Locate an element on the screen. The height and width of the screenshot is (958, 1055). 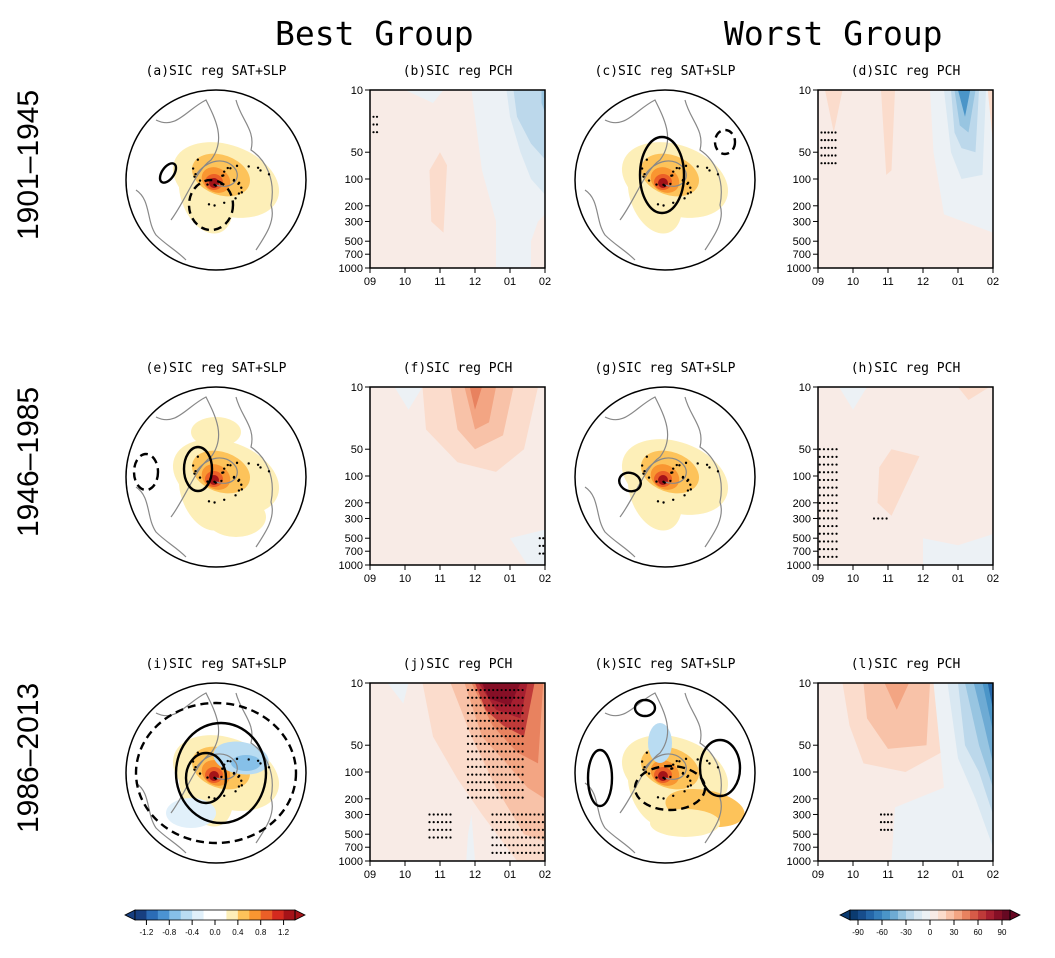
colorbar-extend-low is located at coordinates (845, 915).